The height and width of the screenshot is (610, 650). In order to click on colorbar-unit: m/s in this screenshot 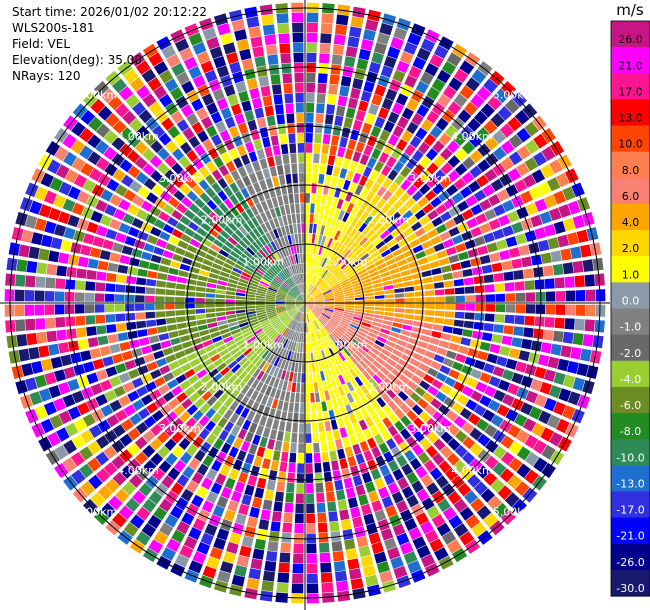, I will do `click(630, 10)`.